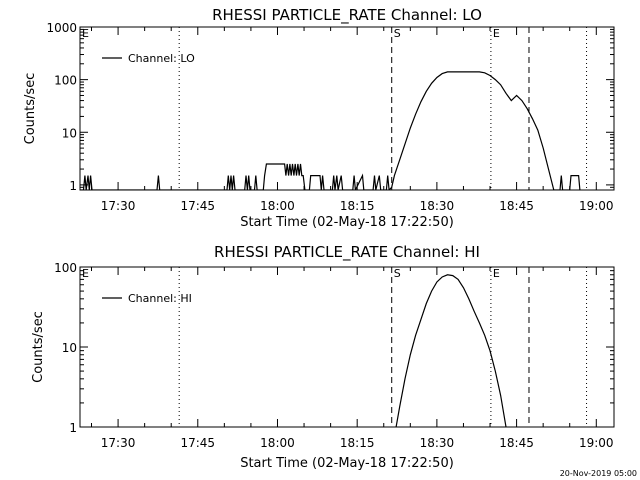  What do you see at coordinates (277, 443) in the screenshot?
I see `panel-2-xtick-label: 18:00` at bounding box center [277, 443].